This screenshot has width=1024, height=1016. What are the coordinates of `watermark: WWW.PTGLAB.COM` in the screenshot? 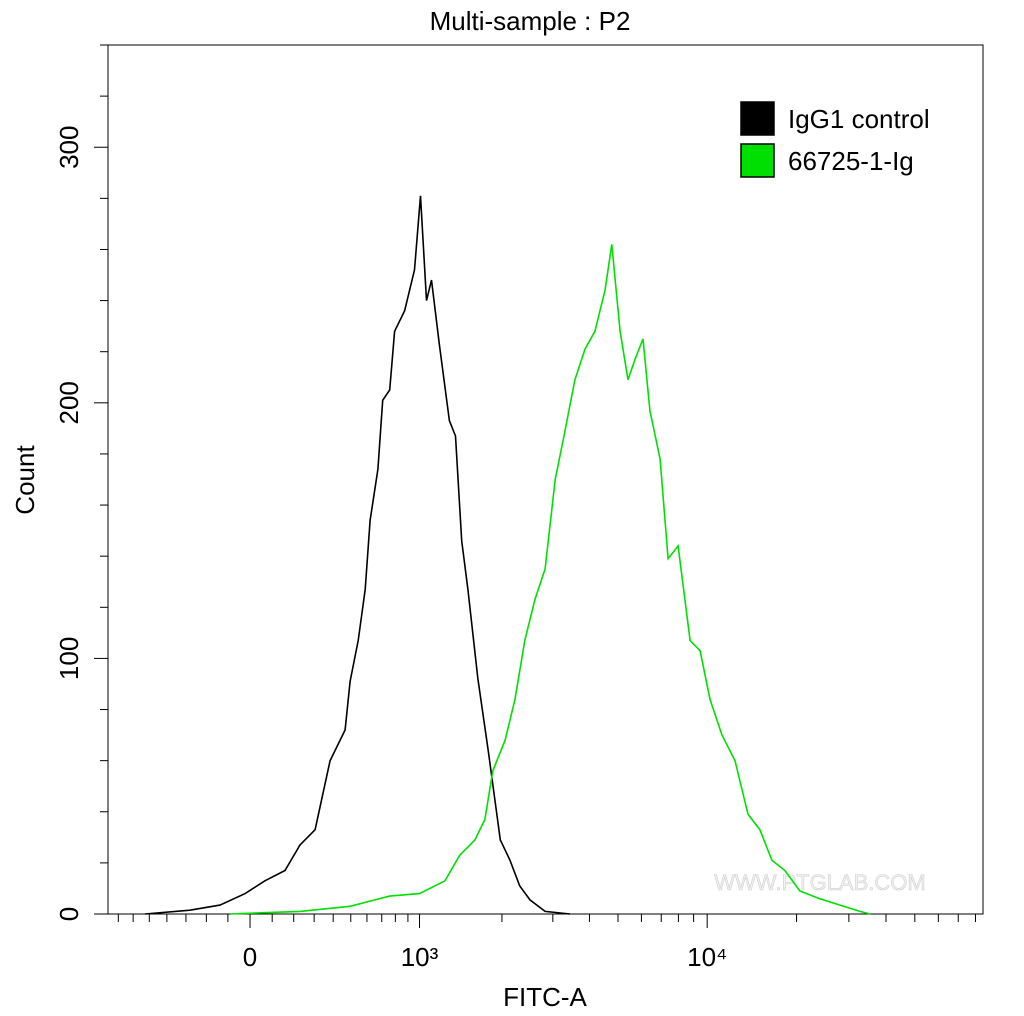 It's located at (819, 882).